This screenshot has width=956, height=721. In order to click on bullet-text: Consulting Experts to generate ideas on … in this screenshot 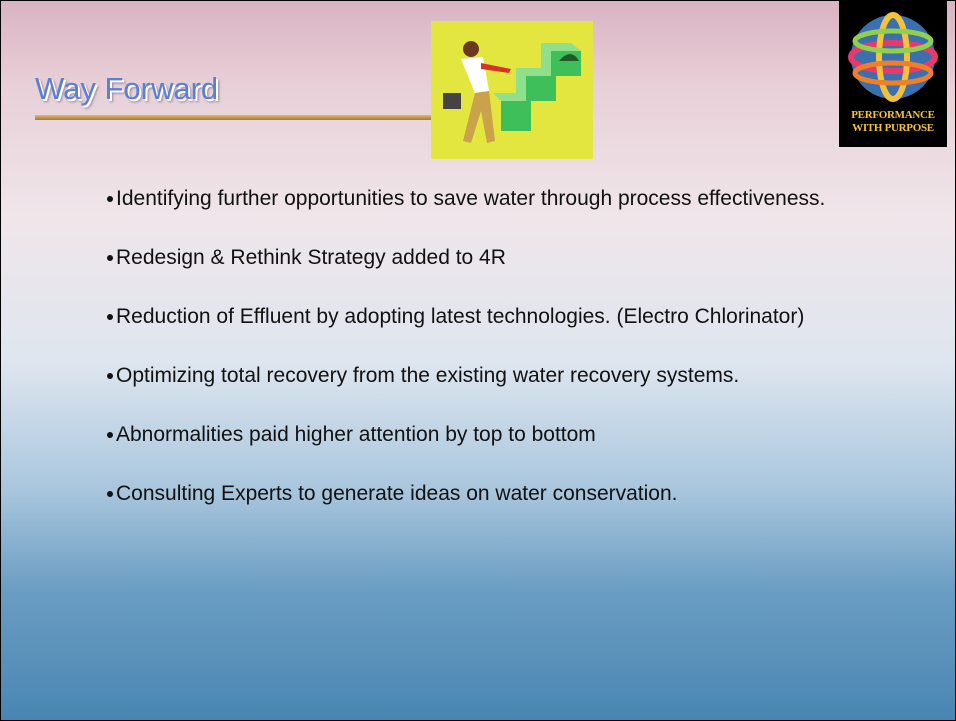, I will do `click(397, 493)`.